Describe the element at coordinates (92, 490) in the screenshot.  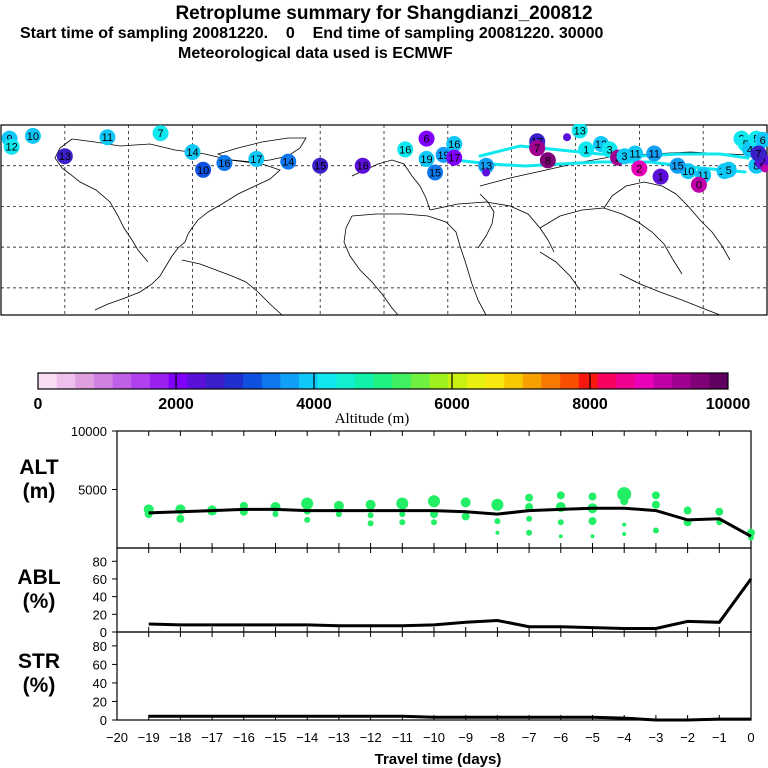
I see `alt-y-tick-label: 5000` at that location.